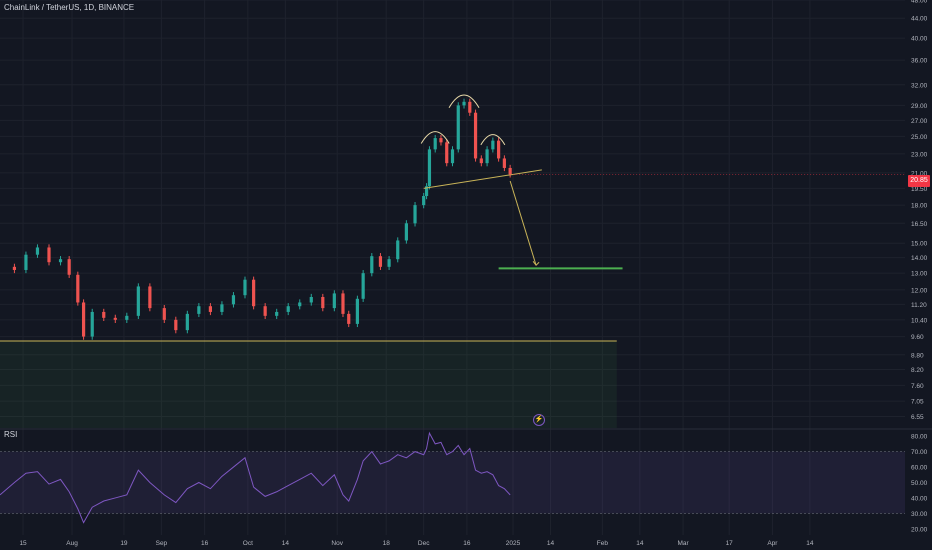 This screenshot has width=932, height=550. I want to click on price-tick-label: 8.20, so click(917, 370).